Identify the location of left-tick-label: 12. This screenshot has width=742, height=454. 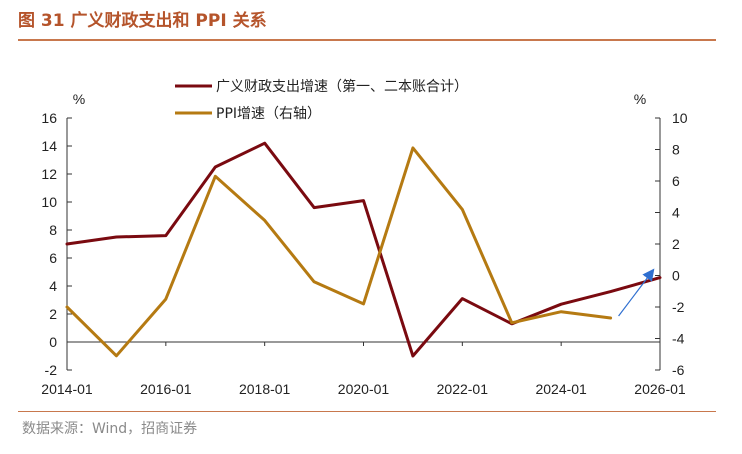
(49, 174).